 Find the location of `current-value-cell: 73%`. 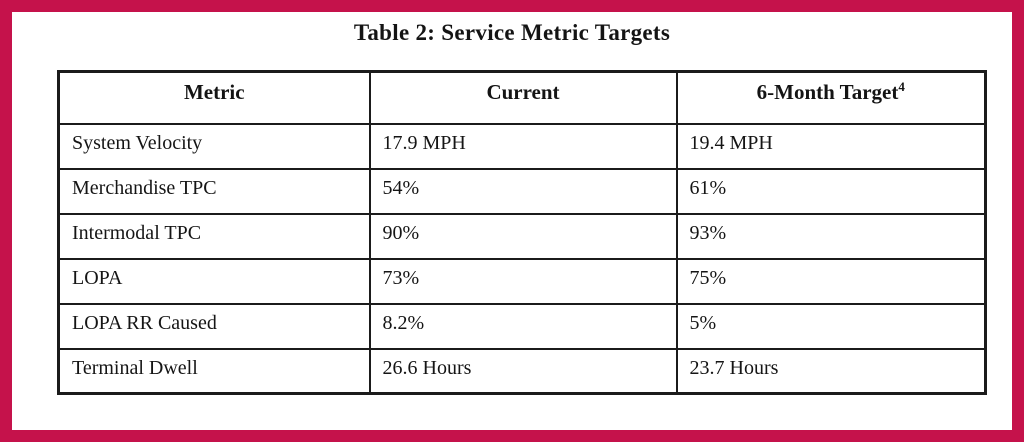

current-value-cell: 73% is located at coordinates (523, 281).